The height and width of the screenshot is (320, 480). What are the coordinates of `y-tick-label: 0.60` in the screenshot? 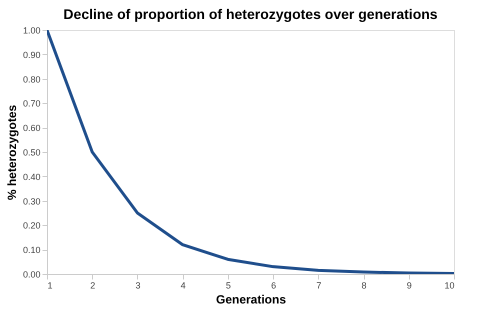 It's located at (31, 128).